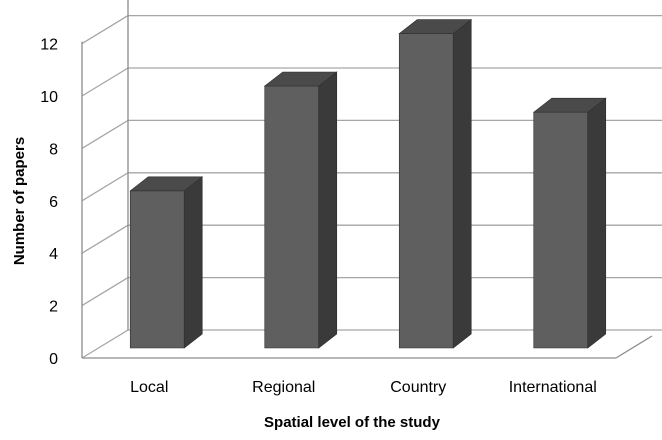 The width and height of the screenshot is (662, 440). What do you see at coordinates (53, 254) in the screenshot?
I see `y-tick-label: 4` at bounding box center [53, 254].